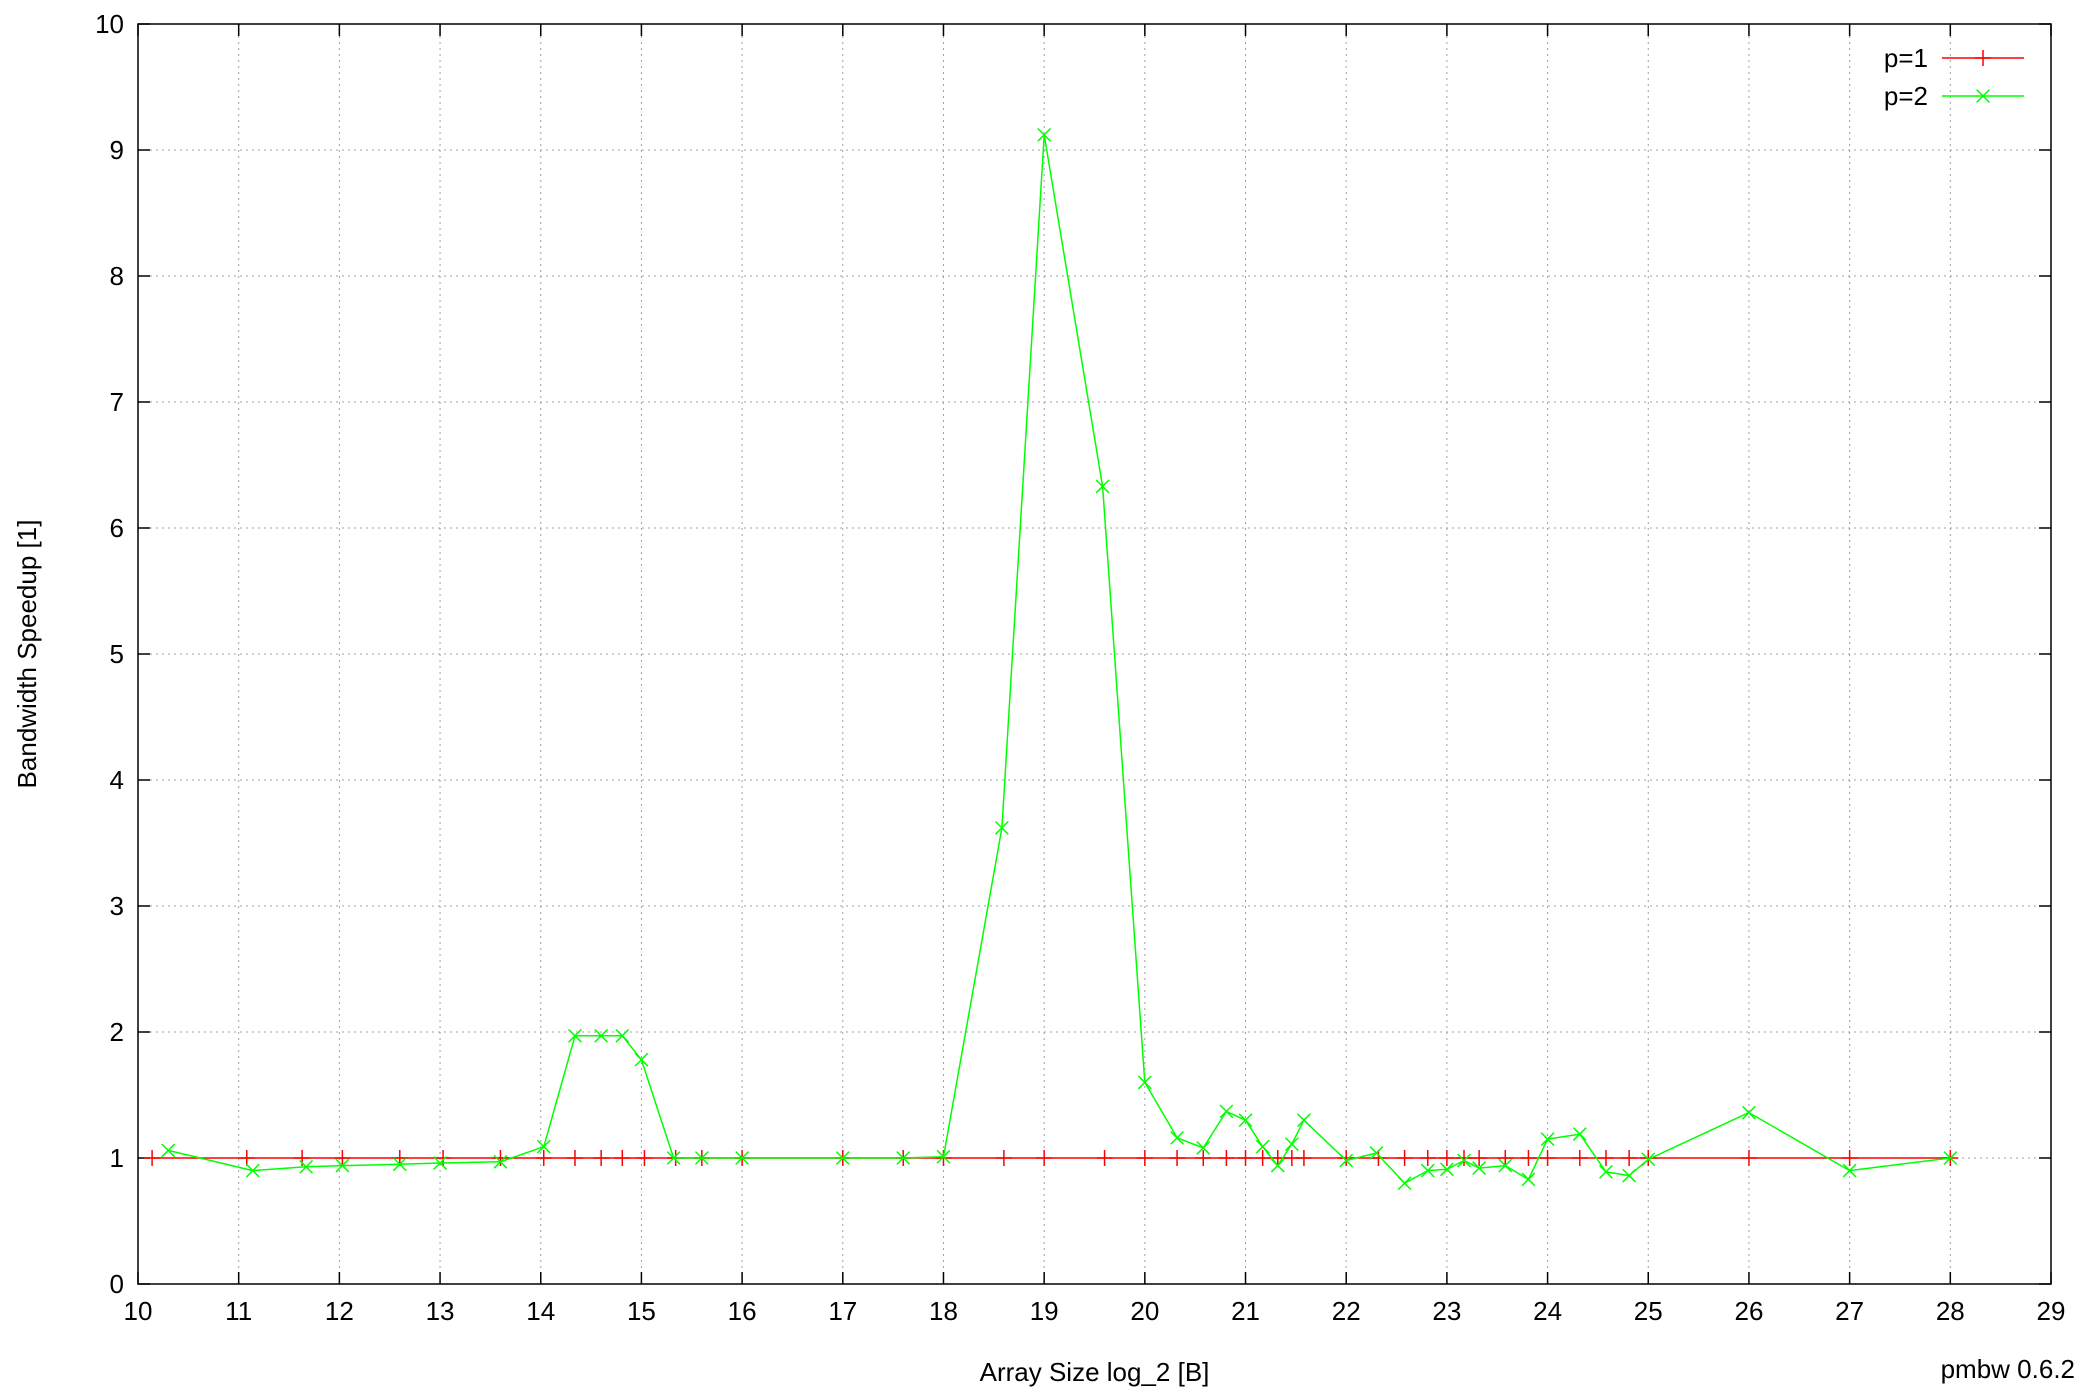 Image resolution: width=2094 pixels, height=1400 pixels. Describe the element at coordinates (117, 780) in the screenshot. I see `y-tick-label: 4` at that location.